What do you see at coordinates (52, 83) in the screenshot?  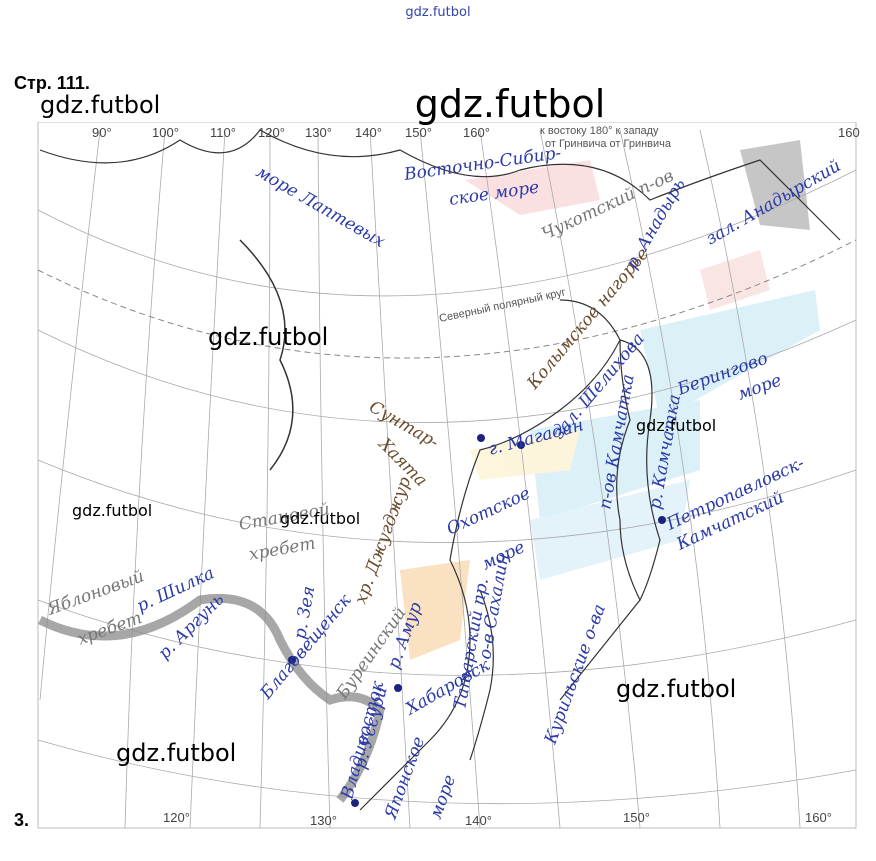 I see `page-number: Стр. 111.` at bounding box center [52, 83].